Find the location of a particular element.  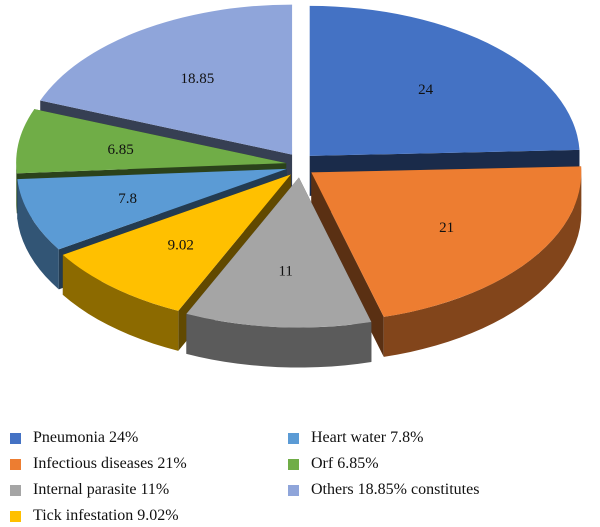

data-label-orf-6-85: 6.85 is located at coordinates (121, 150).